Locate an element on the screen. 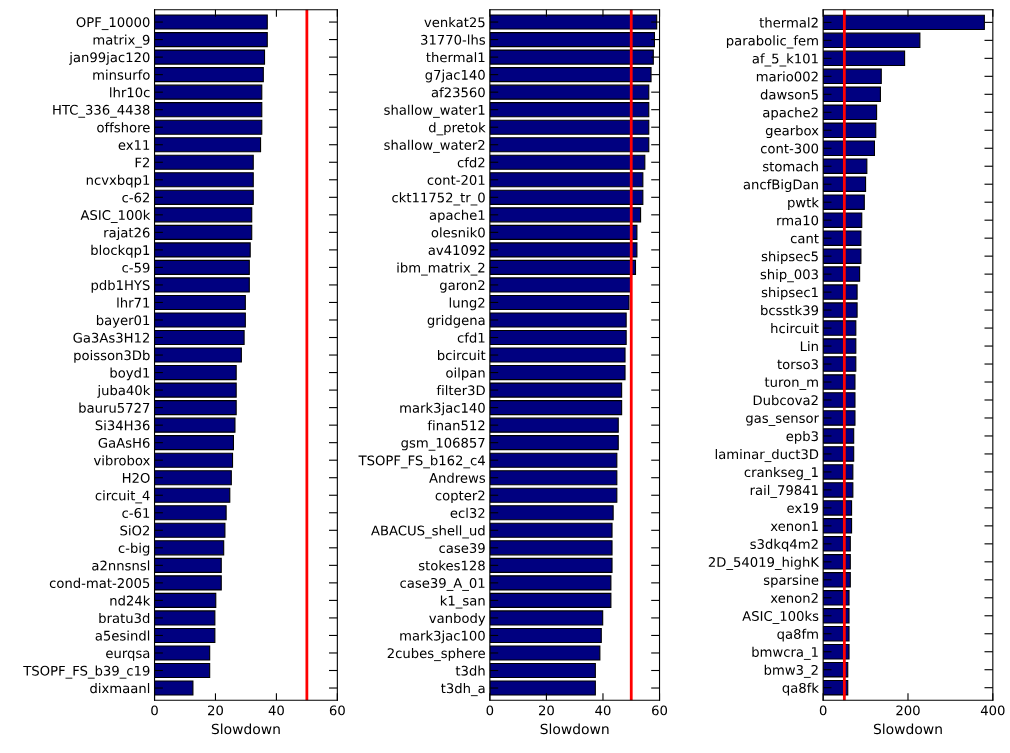 The image size is (1010, 753). y-tick-label: circuit_4 is located at coordinates (122, 497).